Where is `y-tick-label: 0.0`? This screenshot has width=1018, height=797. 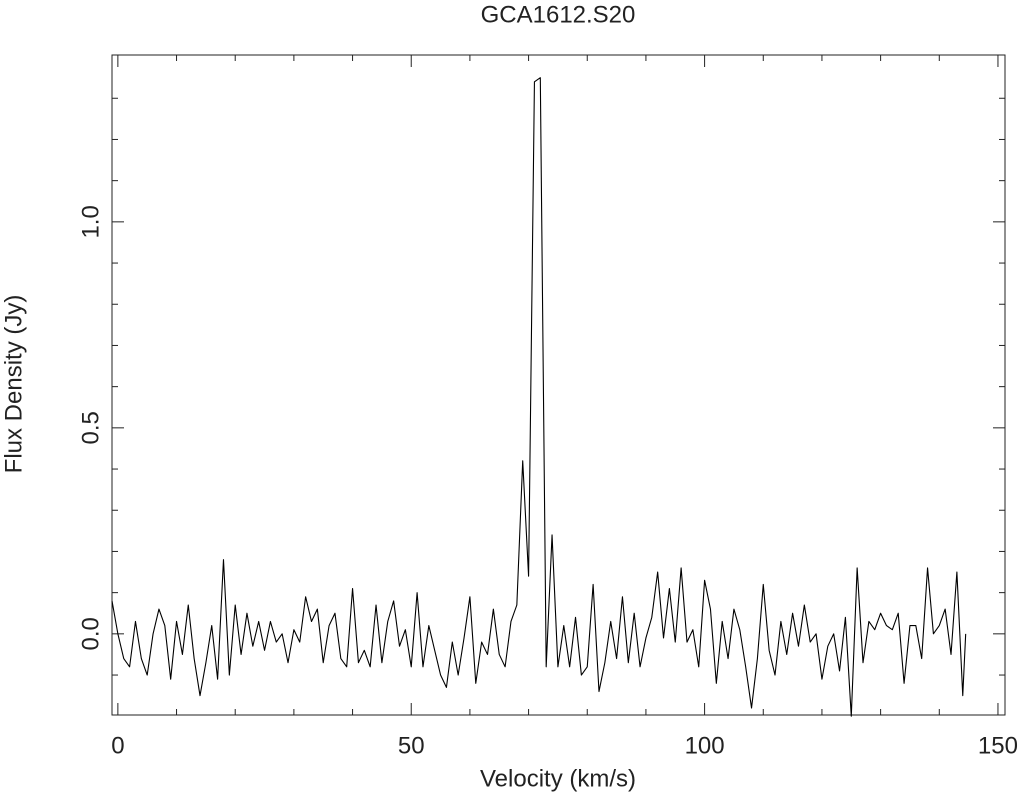
y-tick-label: 0.0 is located at coordinates (90, 633).